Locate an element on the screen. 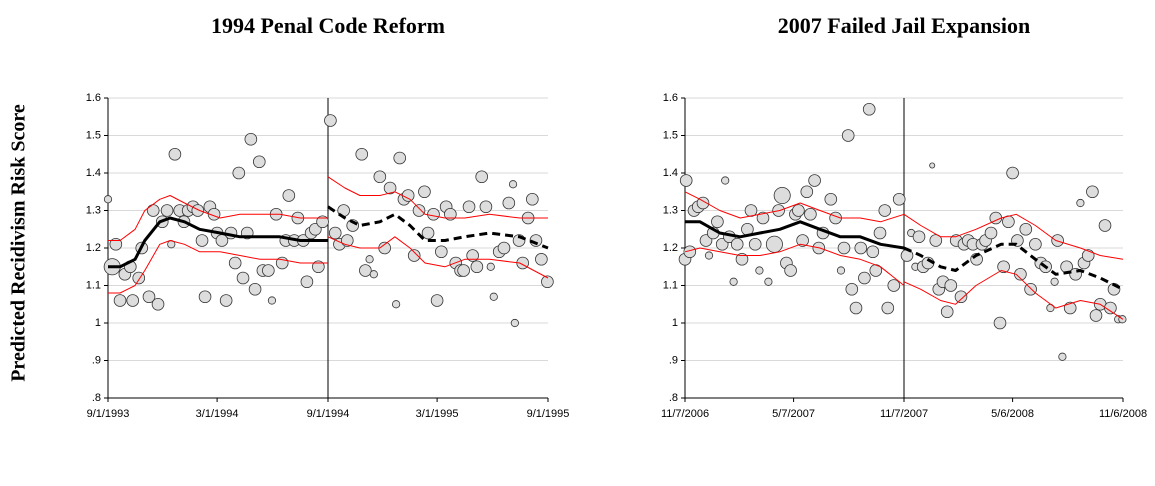 The image size is (1155, 486). y-tick-label: 1.6 is located at coordinates (93, 98).